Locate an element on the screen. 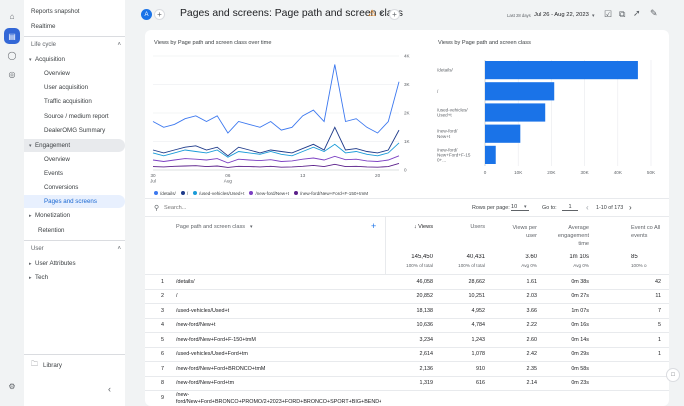 The image size is (684, 406). collapse-chevron-icon: ‹ is located at coordinates (109, 389).